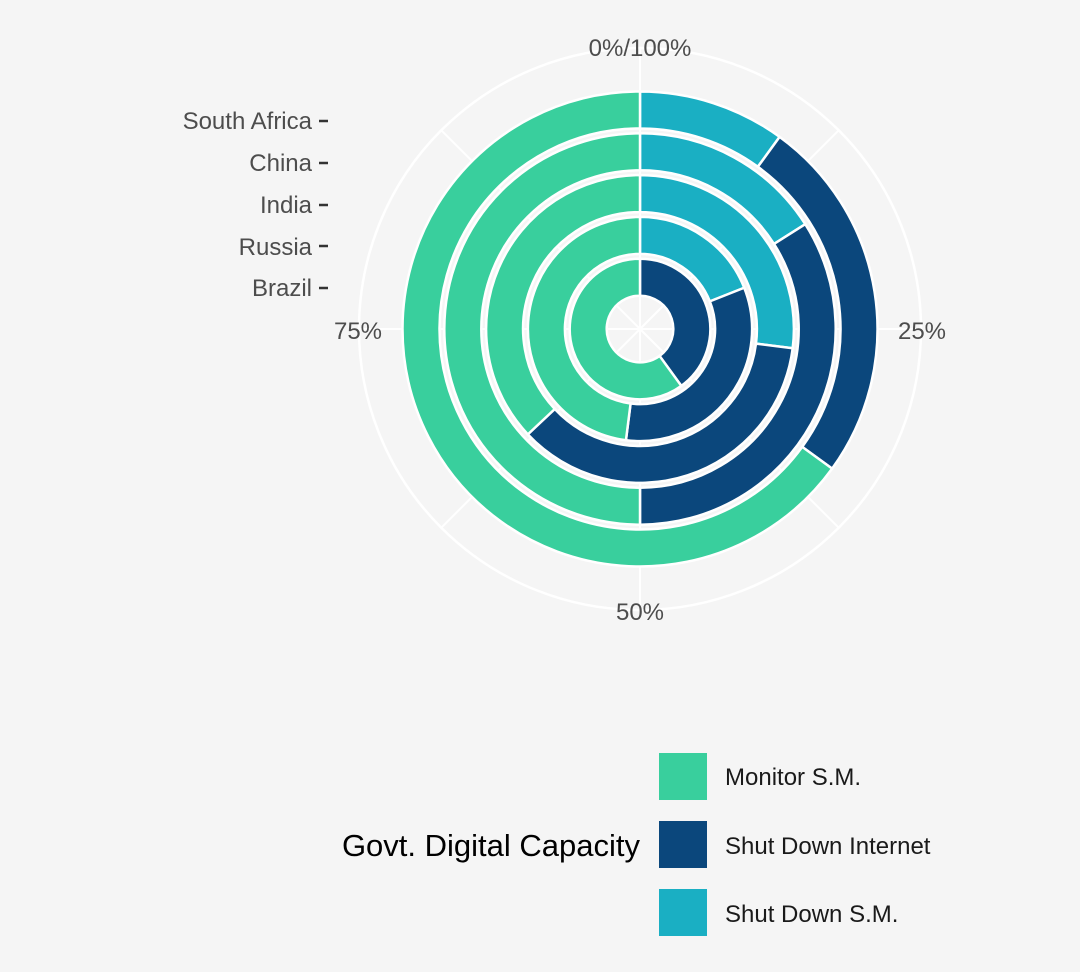  What do you see at coordinates (286, 205) in the screenshot?
I see `category-label-india: India` at bounding box center [286, 205].